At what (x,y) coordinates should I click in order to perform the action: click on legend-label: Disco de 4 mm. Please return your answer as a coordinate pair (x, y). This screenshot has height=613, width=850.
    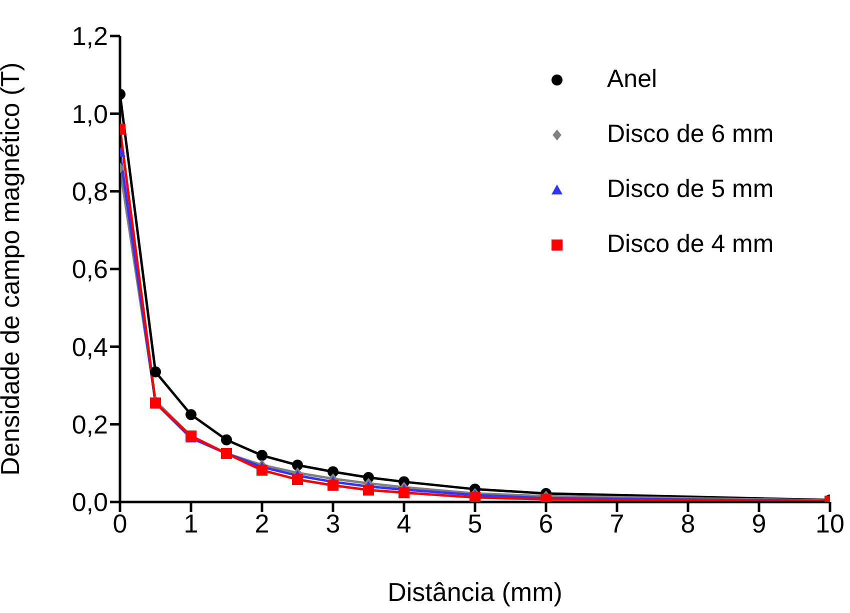
    Looking at the image, I should click on (690, 244).